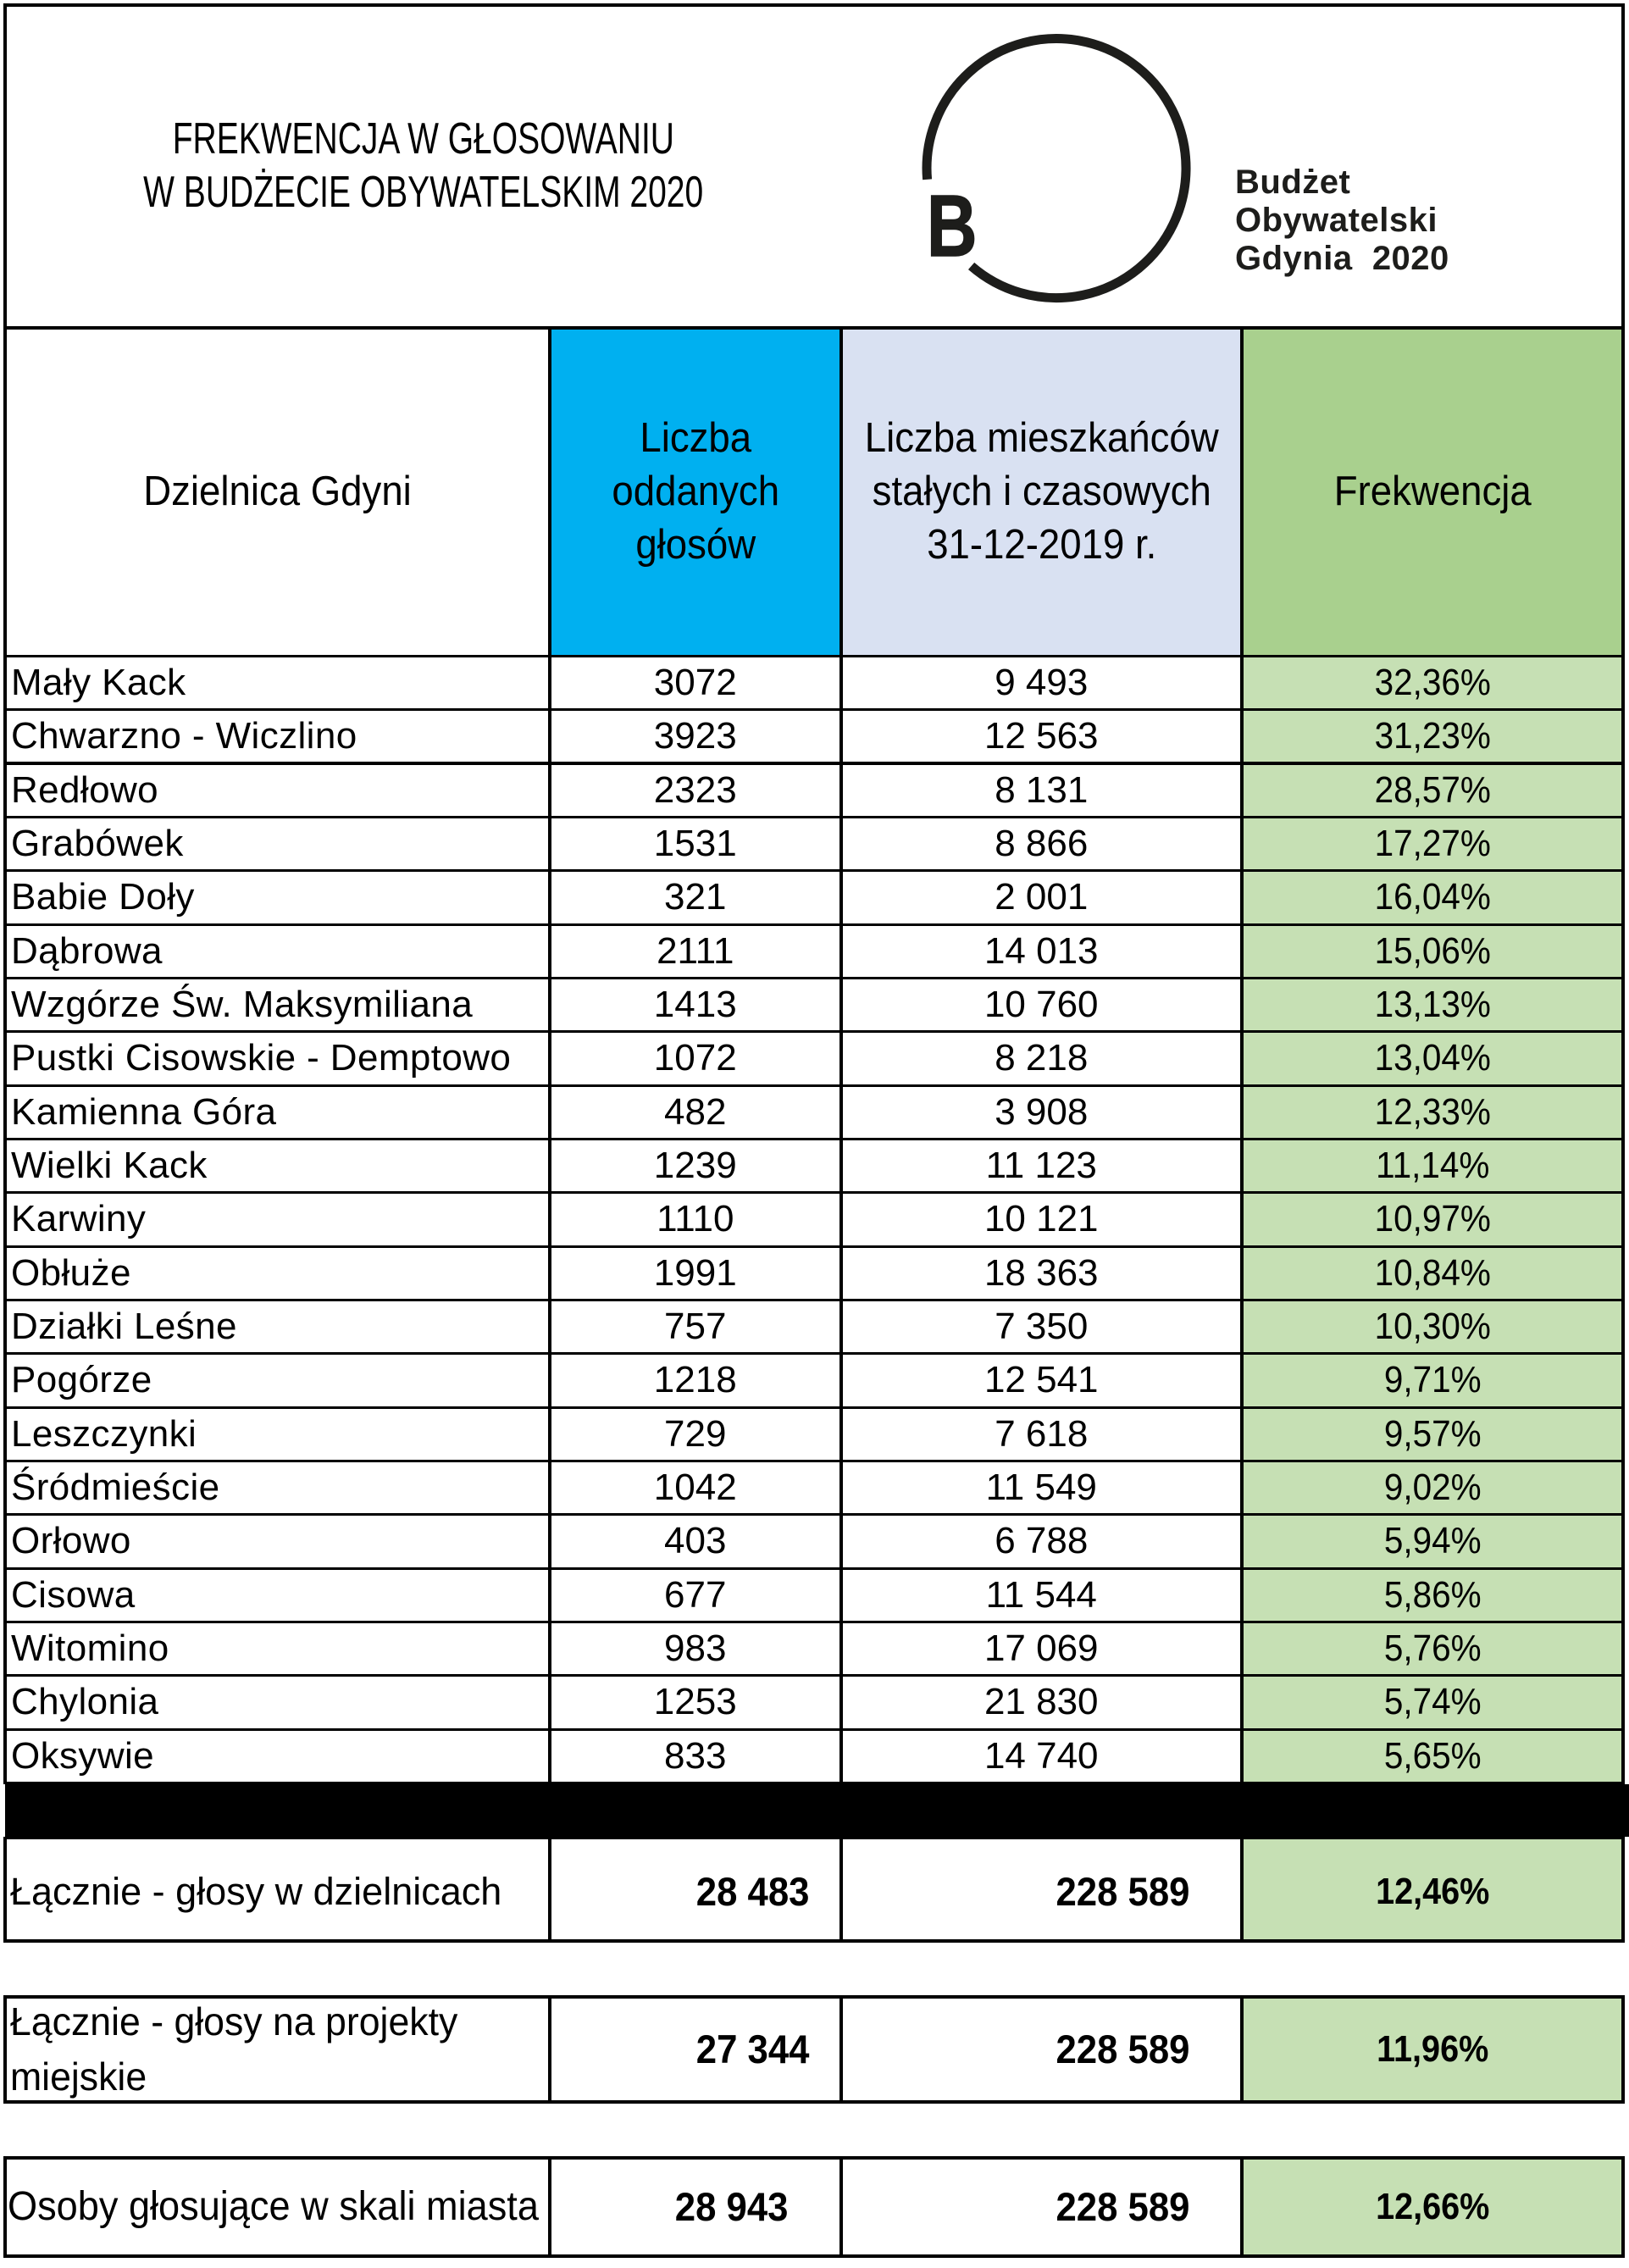 This screenshot has width=1629, height=2268. I want to click on svg-text: B, so click(952, 226).